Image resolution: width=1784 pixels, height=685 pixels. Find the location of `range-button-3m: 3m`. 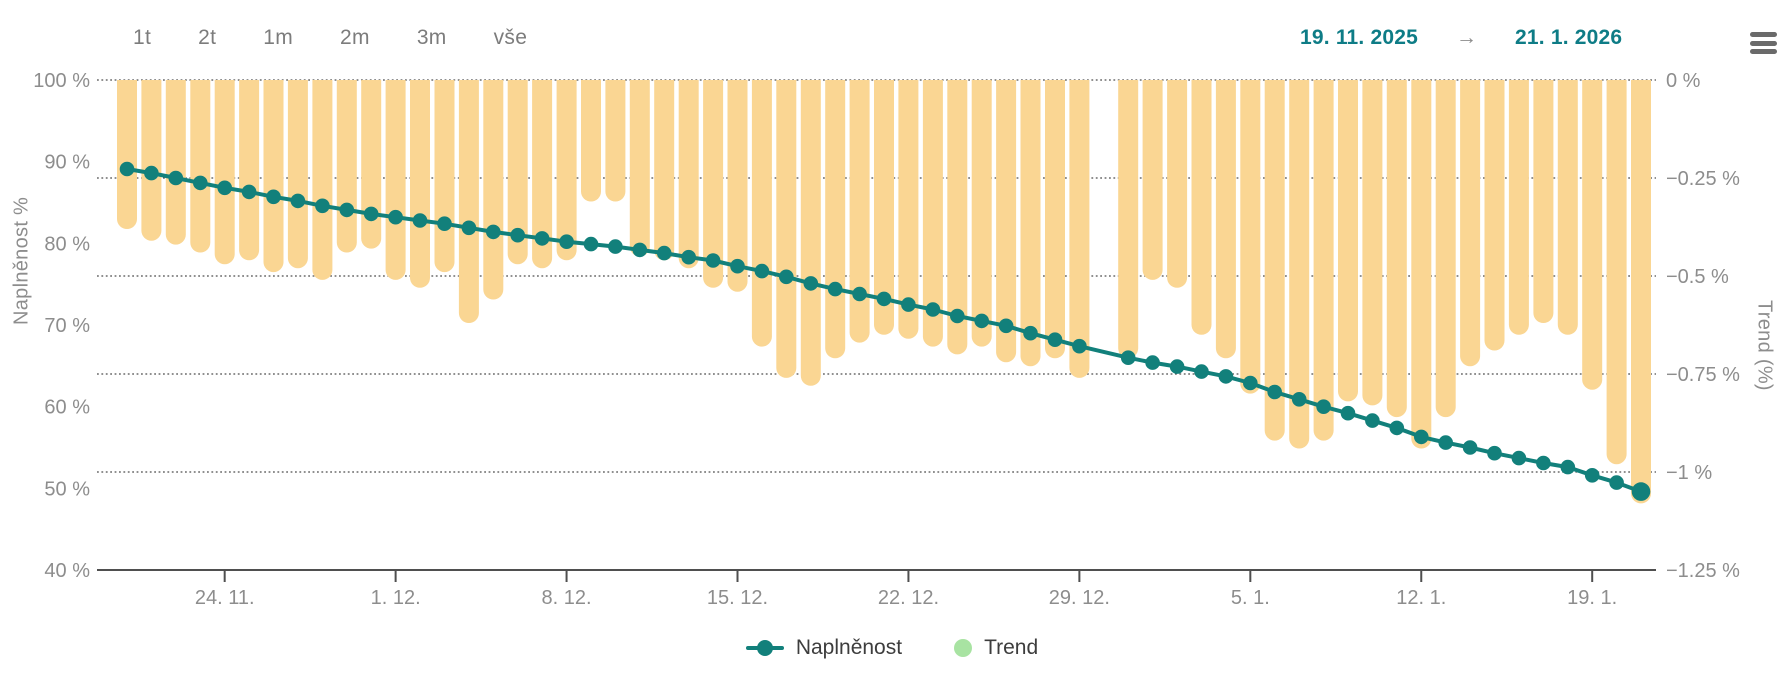

range-button-3m: 3m is located at coordinates (431, 37).